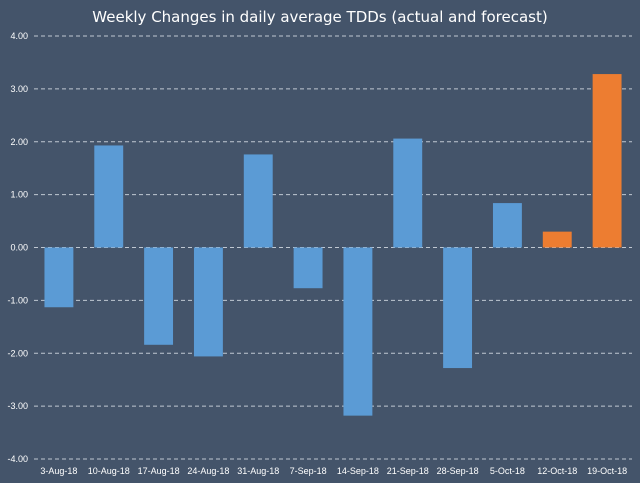 Image resolution: width=640 pixels, height=483 pixels. Describe the element at coordinates (17, 353) in the screenshot. I see `y-tick-label: -2.00` at that location.